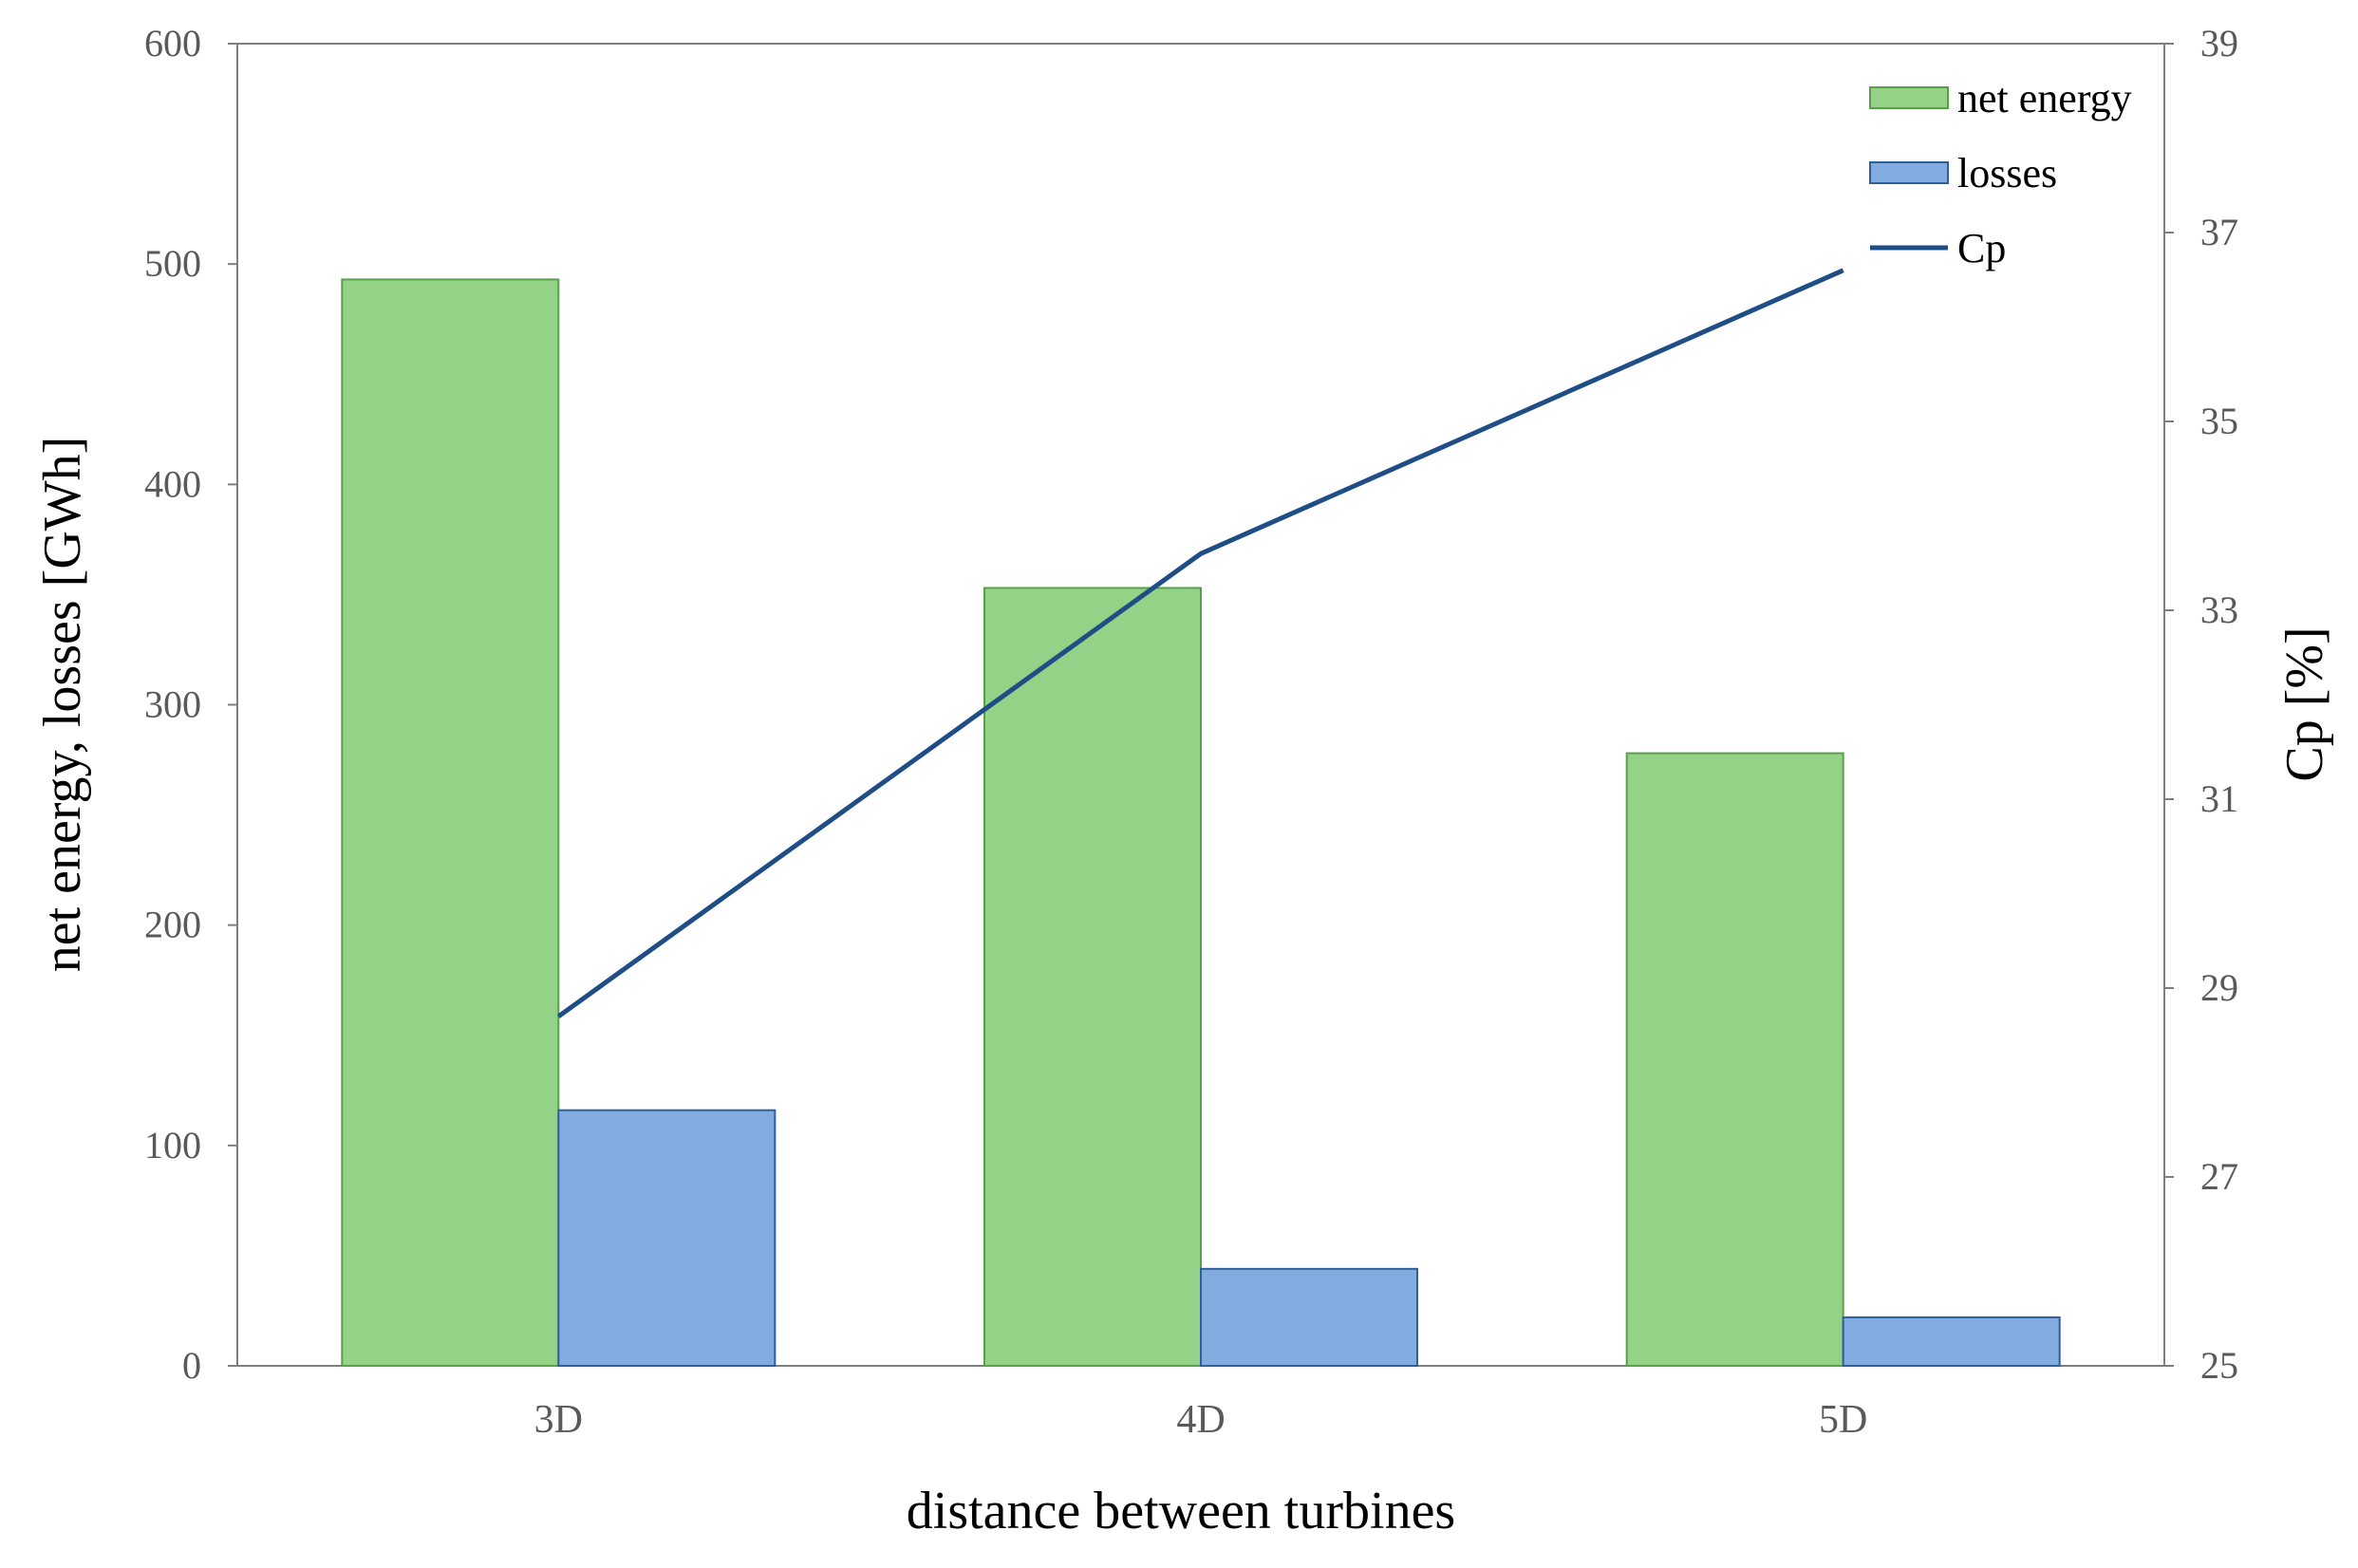 Image resolution: width=2358 pixels, height=1568 pixels. What do you see at coordinates (1735, 1060) in the screenshot?
I see `bar-net-energy-5D` at bounding box center [1735, 1060].